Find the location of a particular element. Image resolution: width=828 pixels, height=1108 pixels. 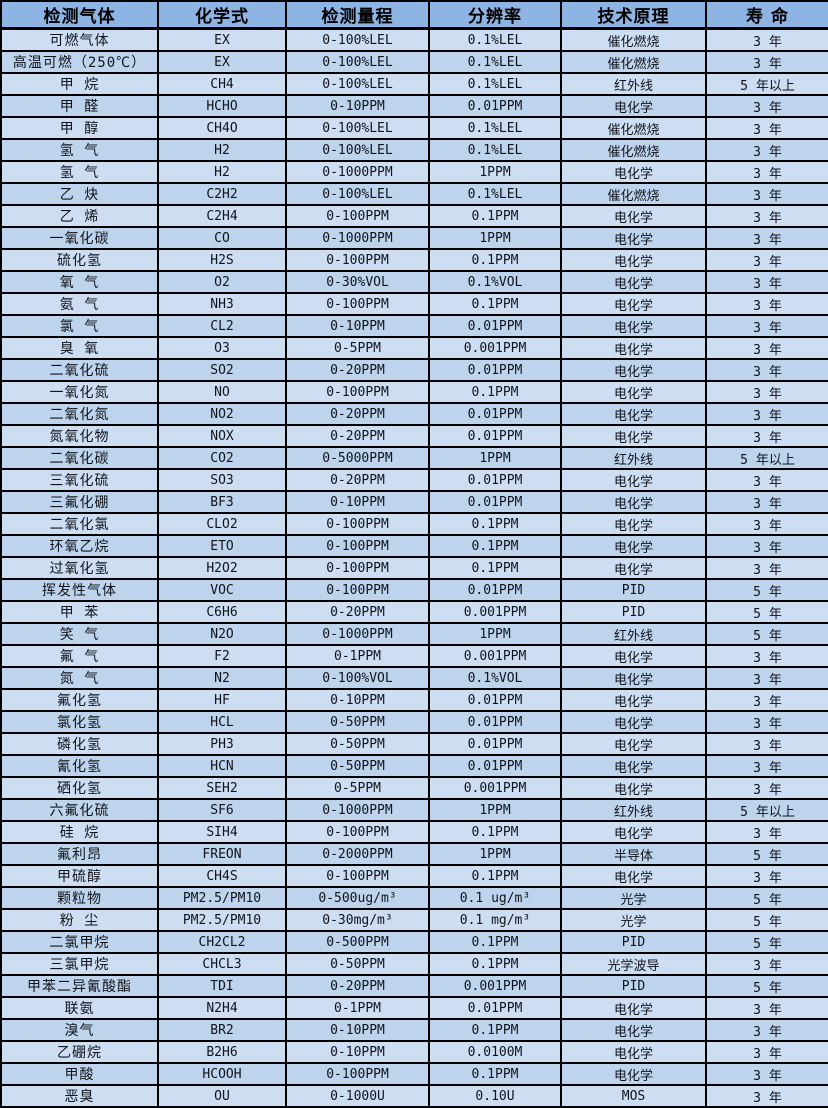

cell-principle: 光学 is located at coordinates (633, 920).